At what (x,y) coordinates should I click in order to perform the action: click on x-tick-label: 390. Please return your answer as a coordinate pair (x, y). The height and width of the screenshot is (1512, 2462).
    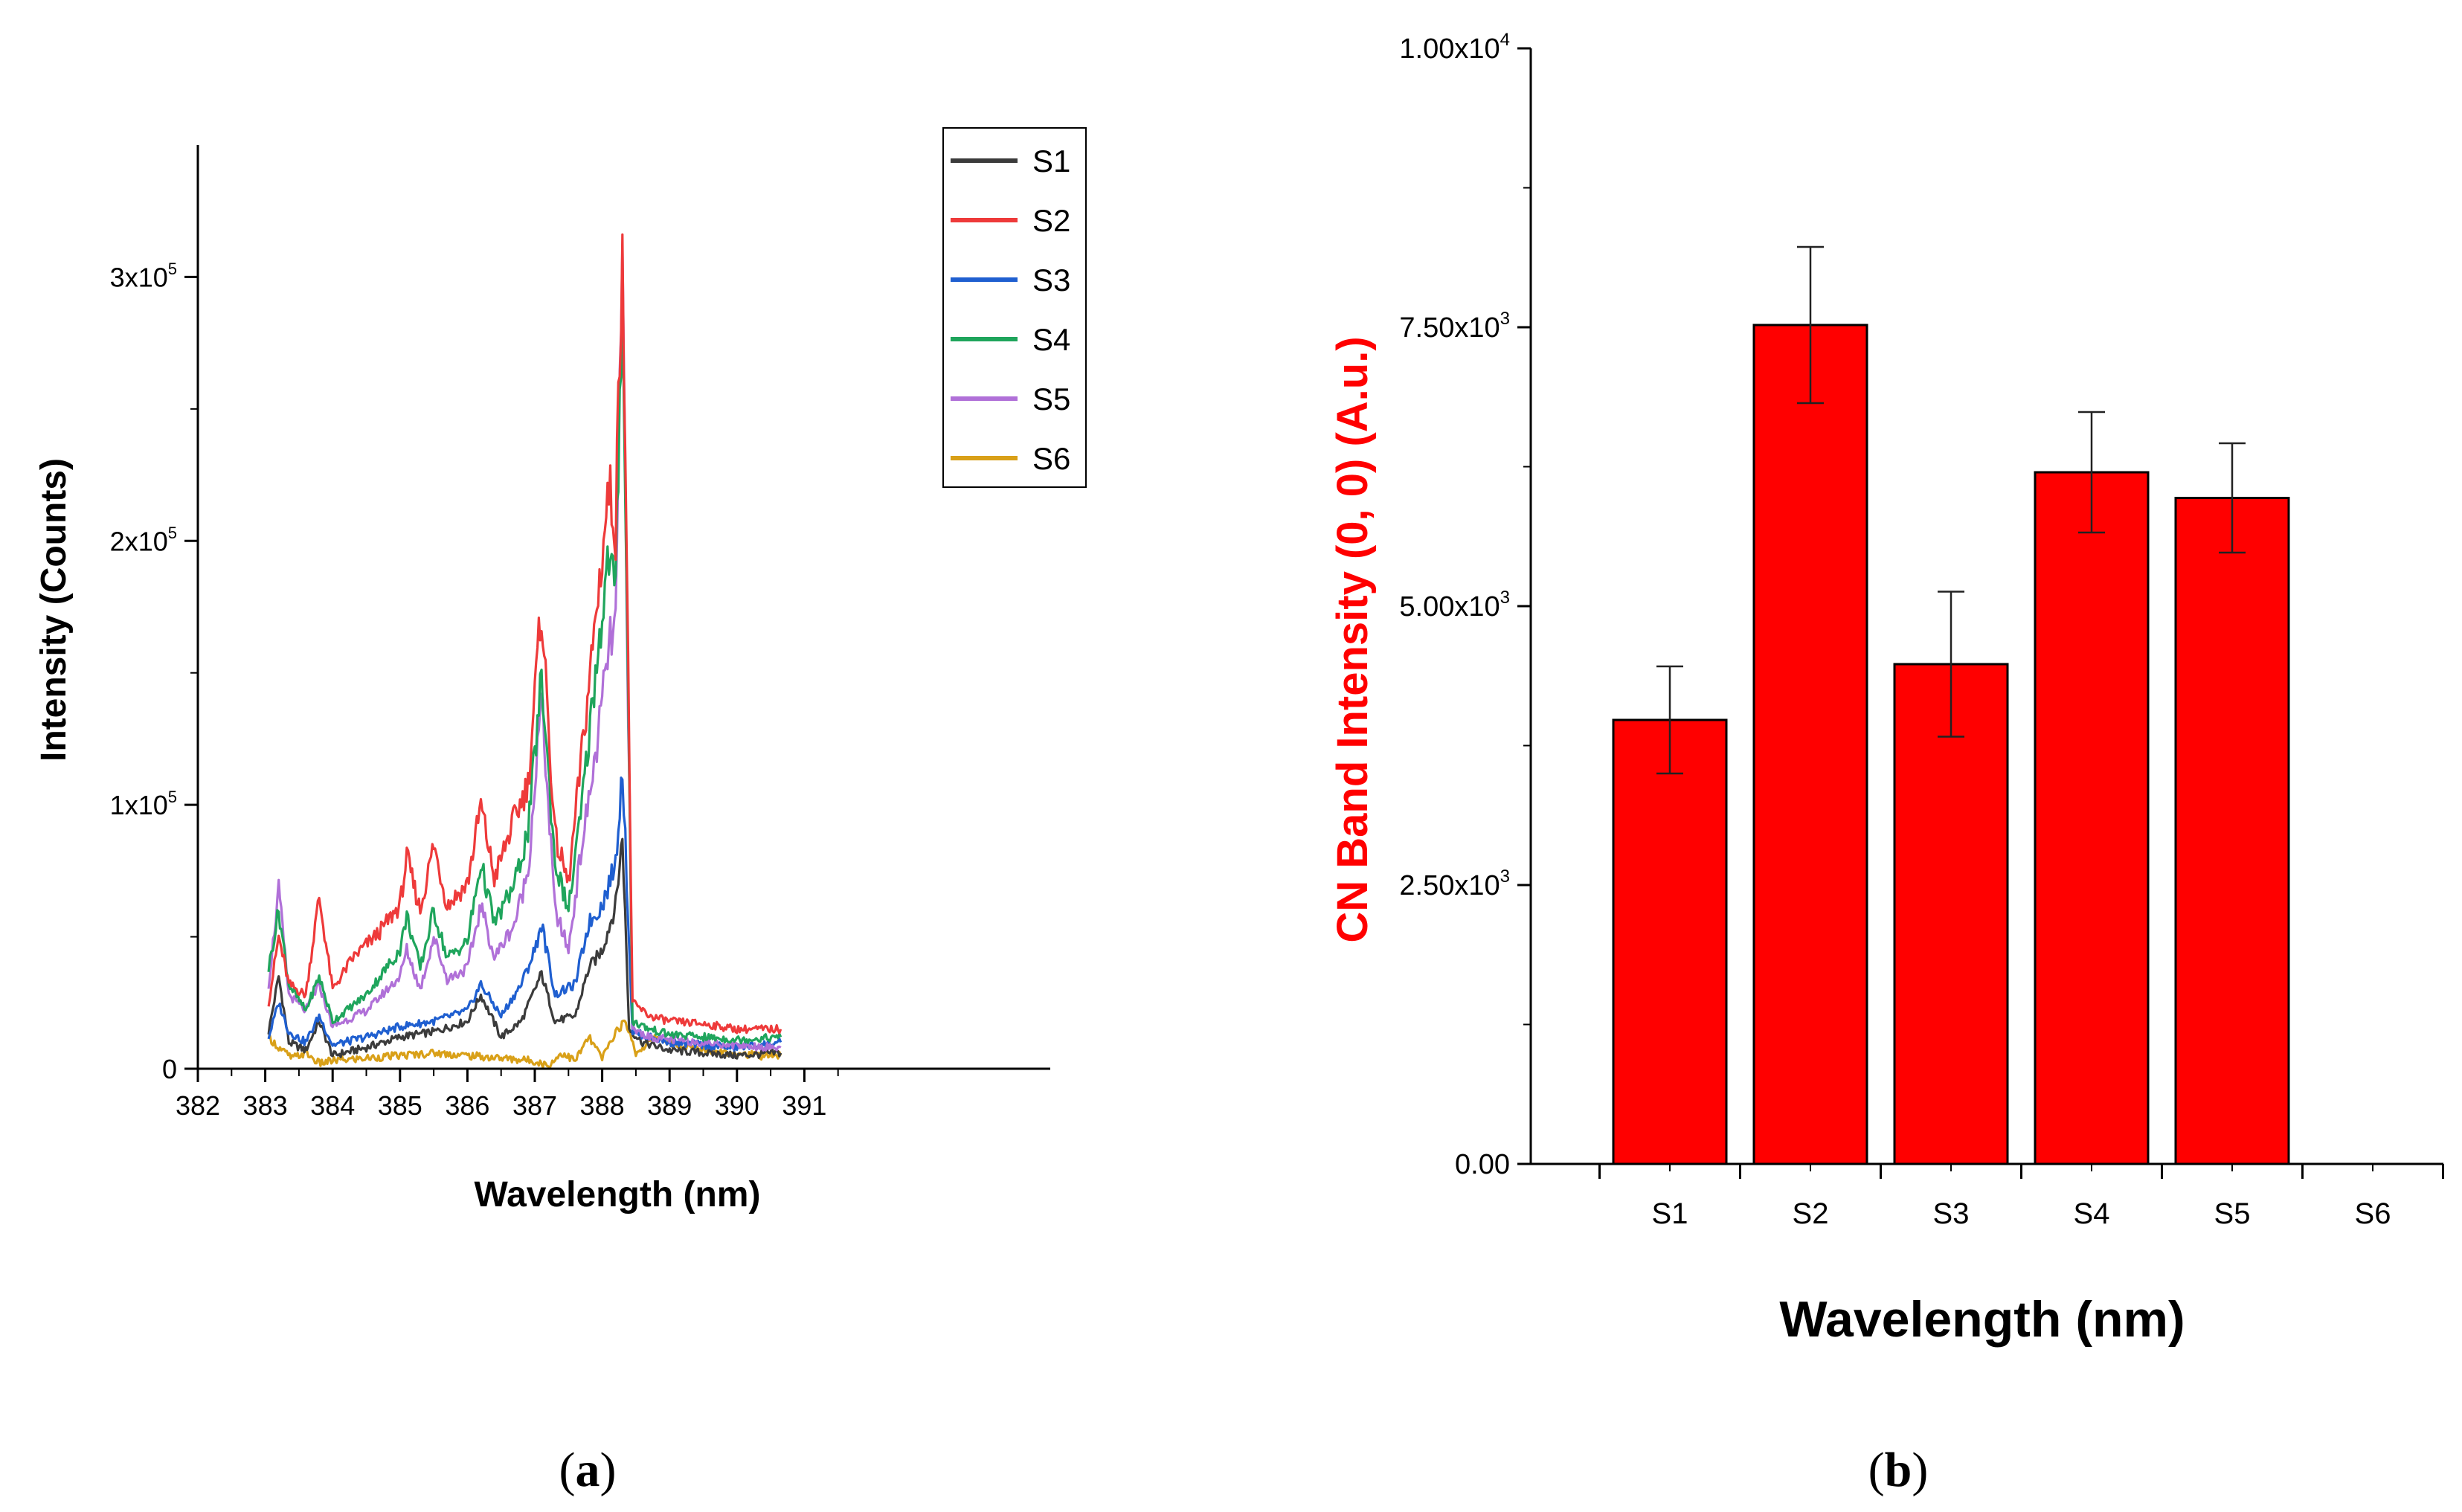
    Looking at the image, I should click on (737, 1105).